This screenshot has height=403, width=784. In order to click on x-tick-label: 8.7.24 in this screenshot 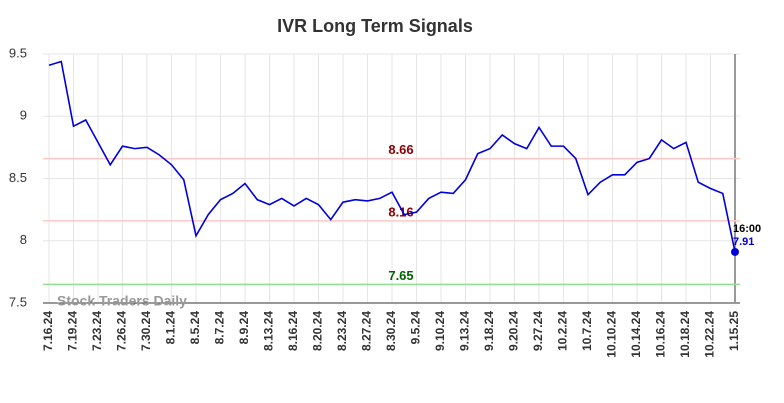, I will do `click(220, 328)`.